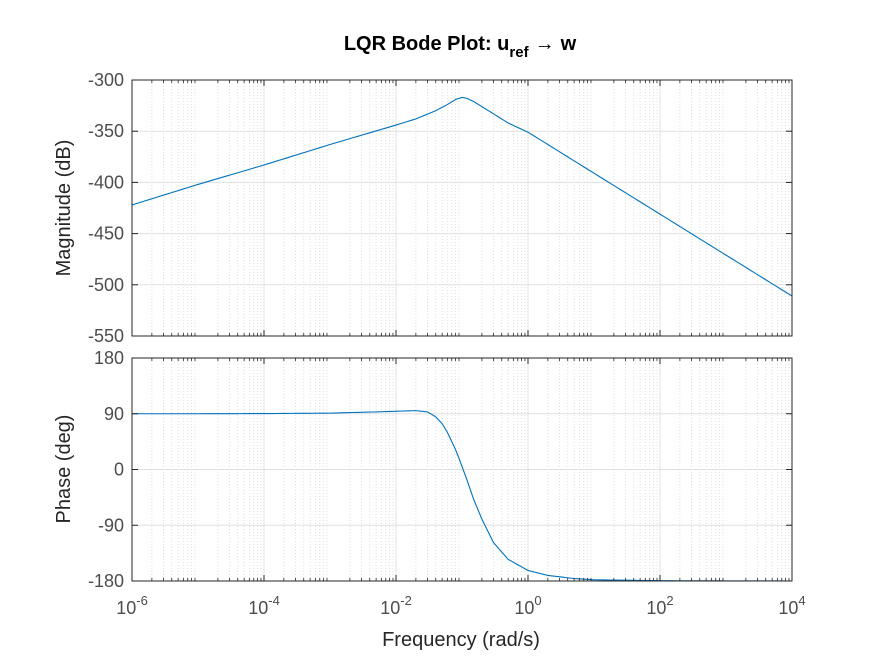 The height and width of the screenshot is (656, 875). I want to click on x-tick-labels: 10⁻⁶ 10⁻⁴ 10⁻² 10⁰ 10² 10⁴, so click(460, 605).